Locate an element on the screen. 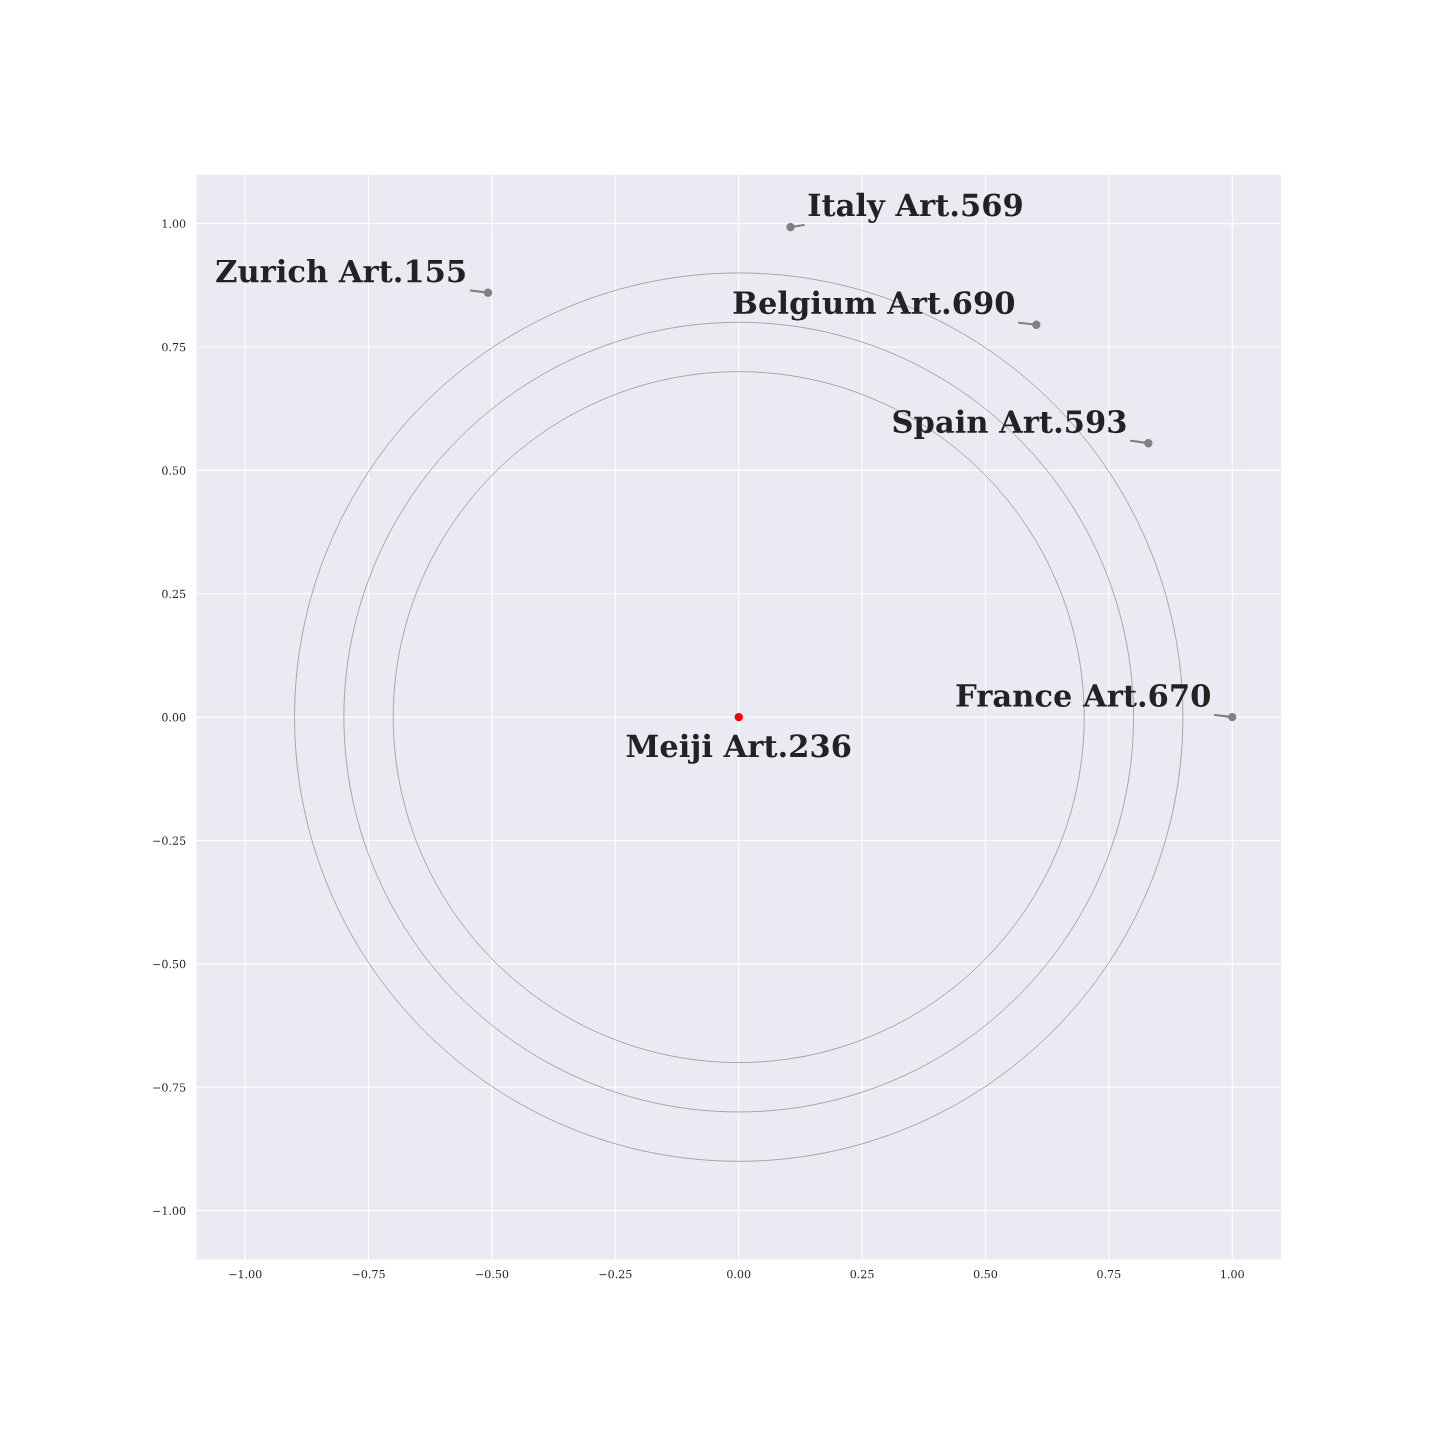 Image resolution: width=1440 pixels, height=1440 pixels. x-tick-label: −1.00 is located at coordinates (245, 1274).